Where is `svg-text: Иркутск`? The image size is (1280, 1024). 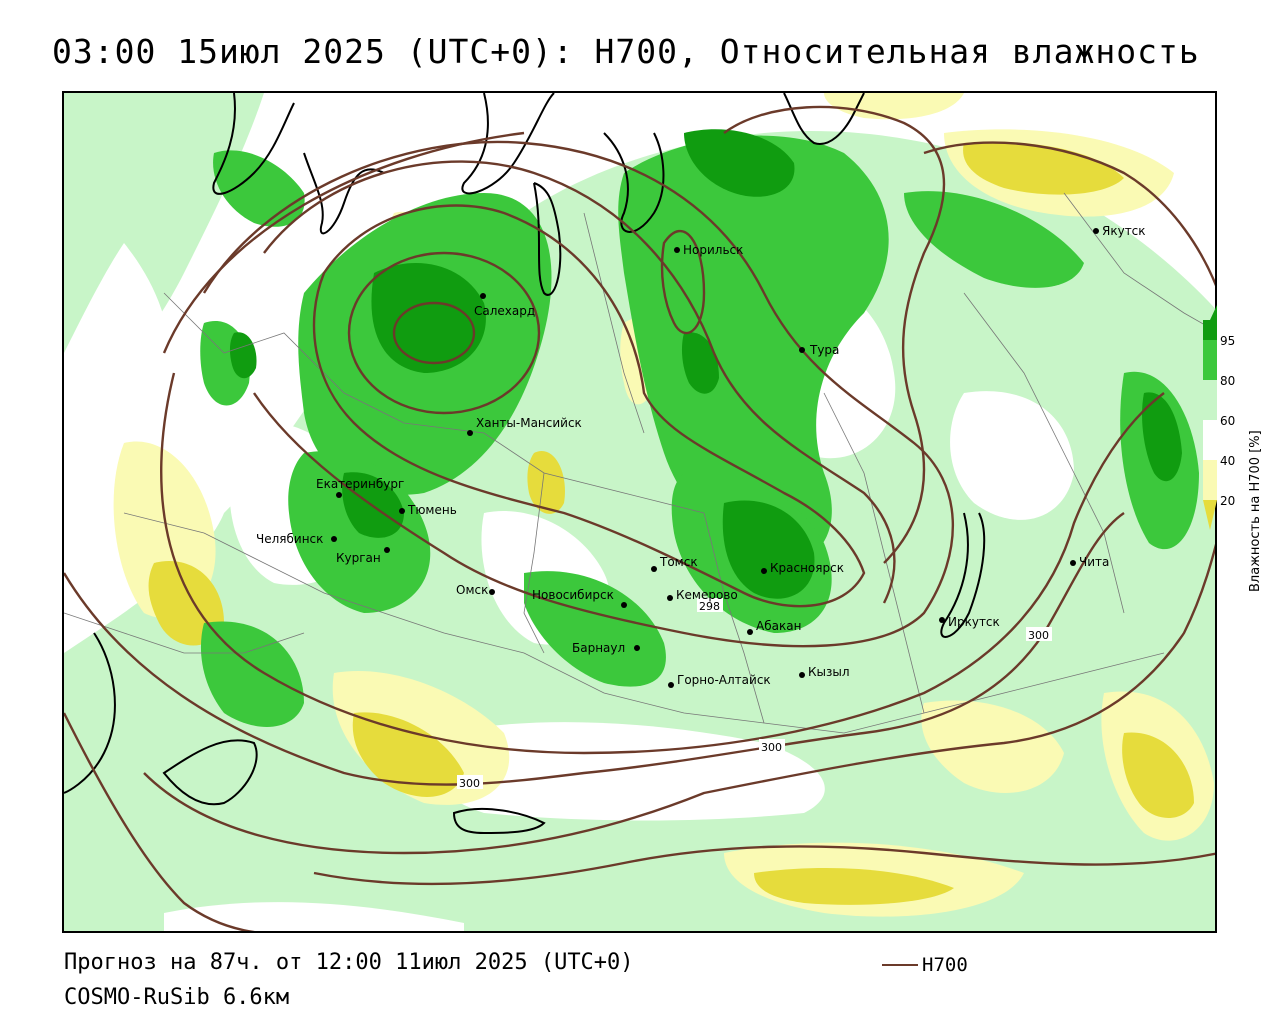 svg-text: Иркутск is located at coordinates (974, 622).